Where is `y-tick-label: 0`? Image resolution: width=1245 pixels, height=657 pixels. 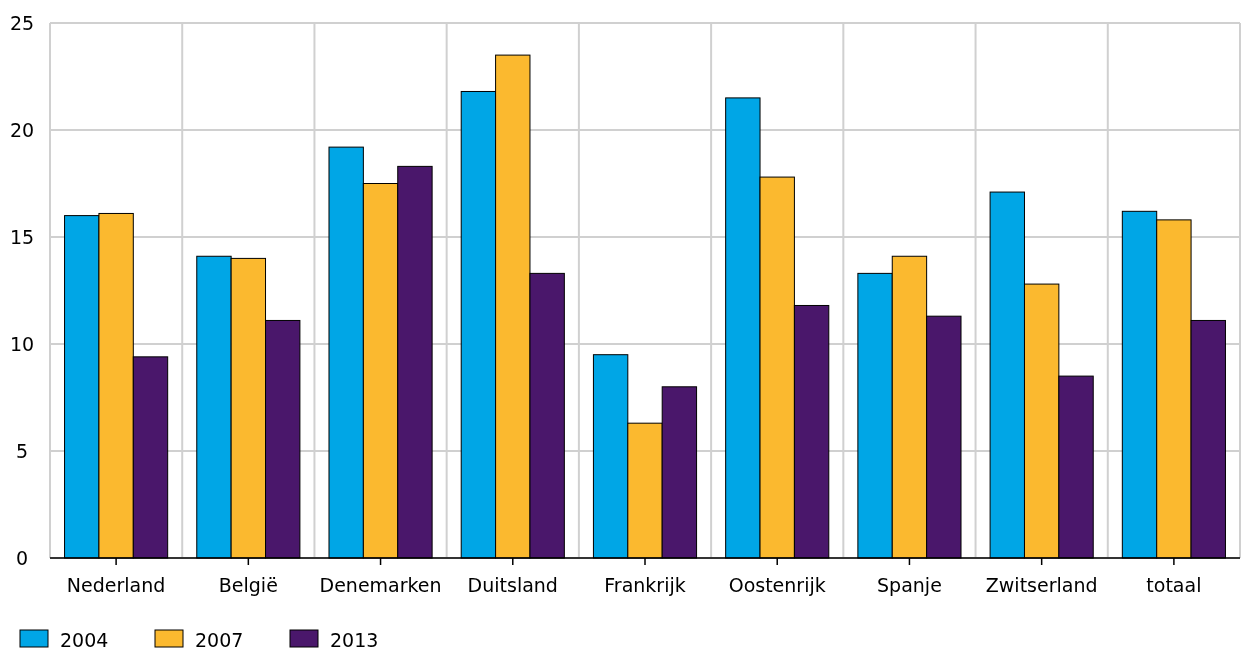
y-tick-label: 0 is located at coordinates (22, 557).